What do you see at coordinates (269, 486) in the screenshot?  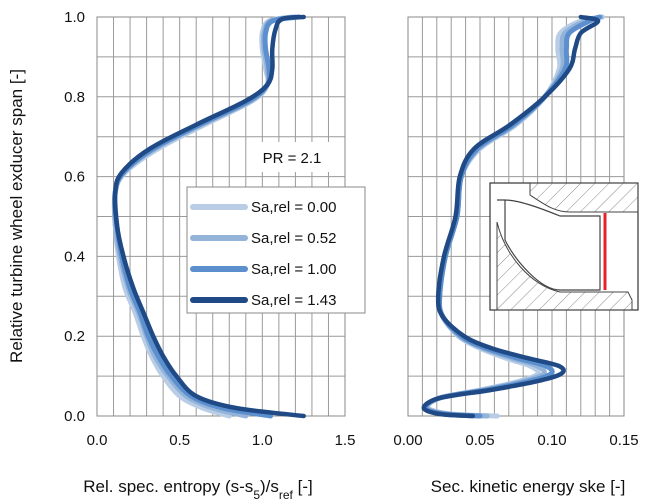 I see `entropy-xlabel-mid: )/s` at bounding box center [269, 486].